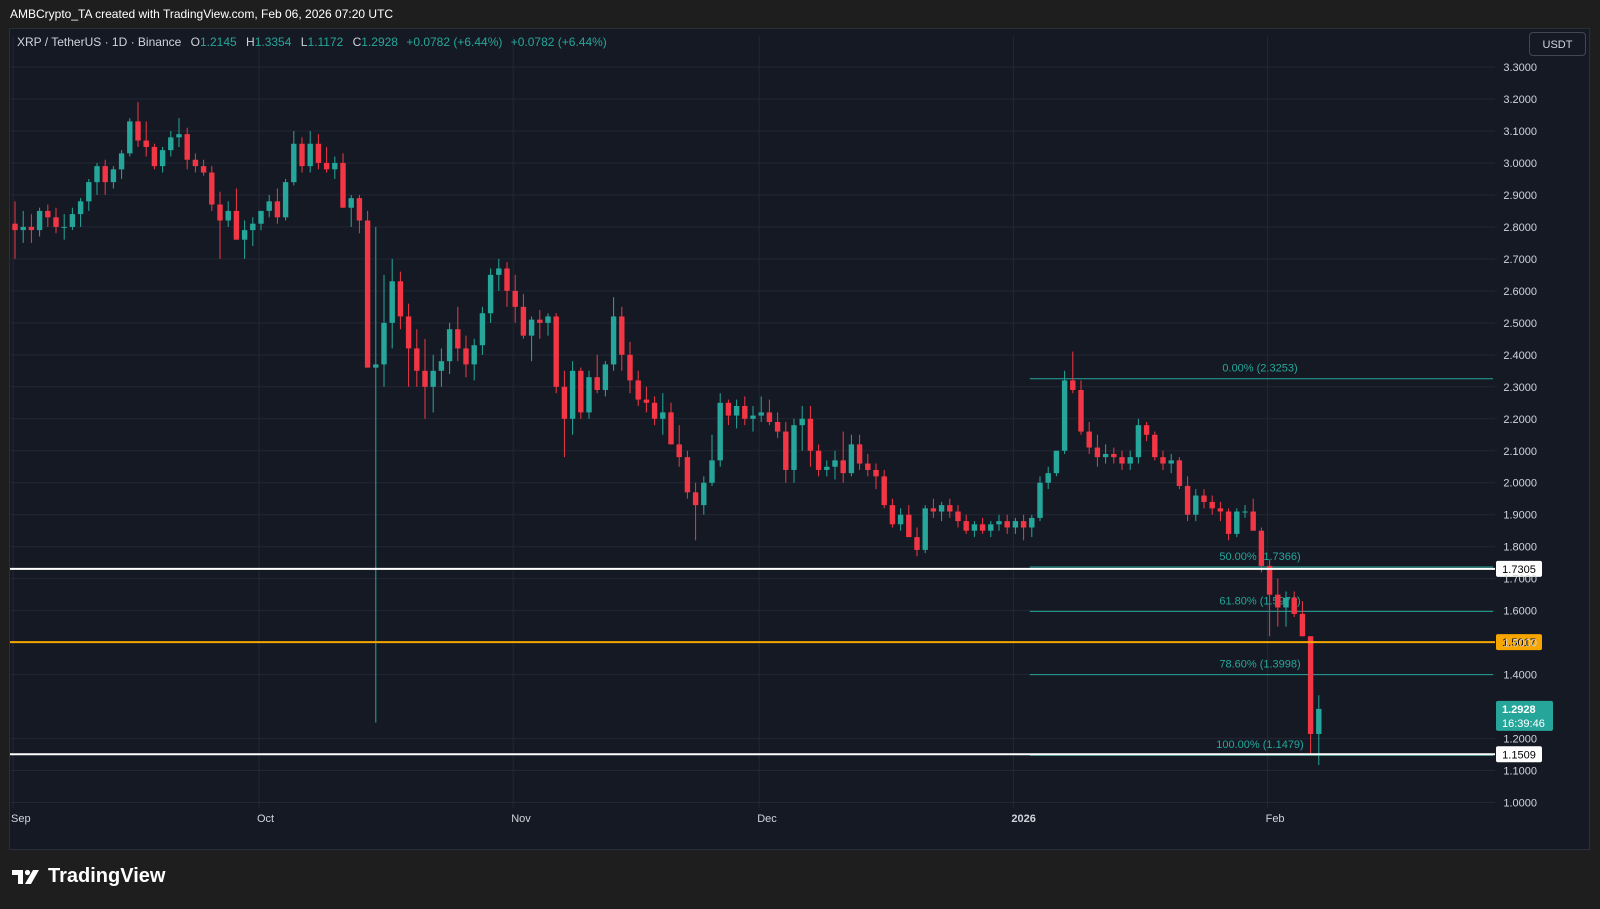  What do you see at coordinates (99, 42) in the screenshot?
I see `symbol-name: XRP / TetherUS · 1D · Binance` at bounding box center [99, 42].